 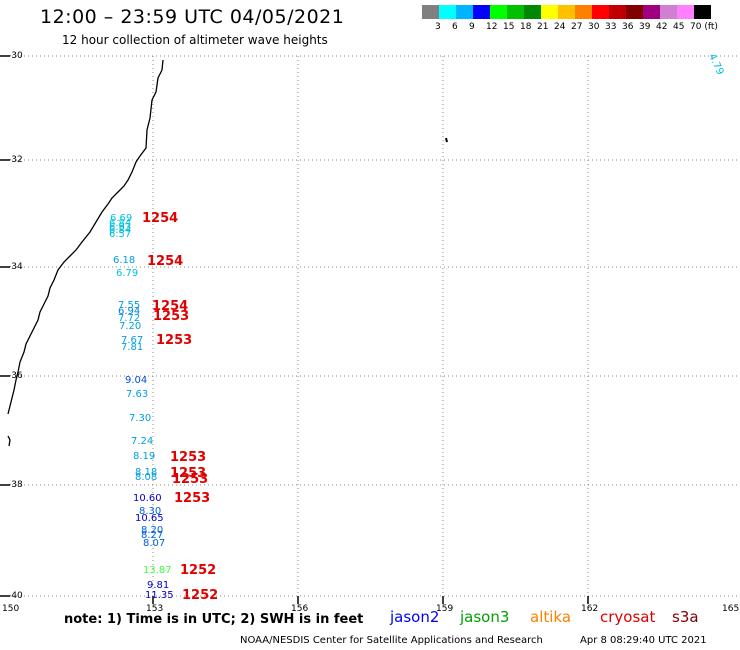 What do you see at coordinates (15, 267) in the screenshot?
I see `lat-label: -34` at bounding box center [15, 267].